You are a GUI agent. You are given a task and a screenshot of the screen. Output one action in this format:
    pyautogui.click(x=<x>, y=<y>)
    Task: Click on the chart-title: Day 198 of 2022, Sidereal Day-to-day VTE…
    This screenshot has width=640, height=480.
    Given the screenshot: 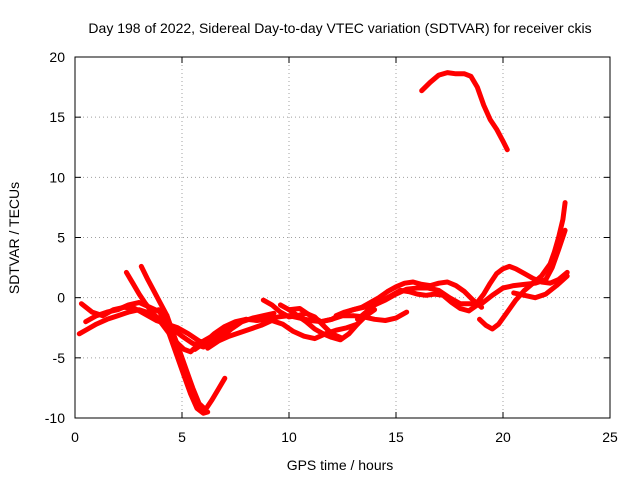 What is the action you would take?
    pyautogui.click(x=339, y=28)
    